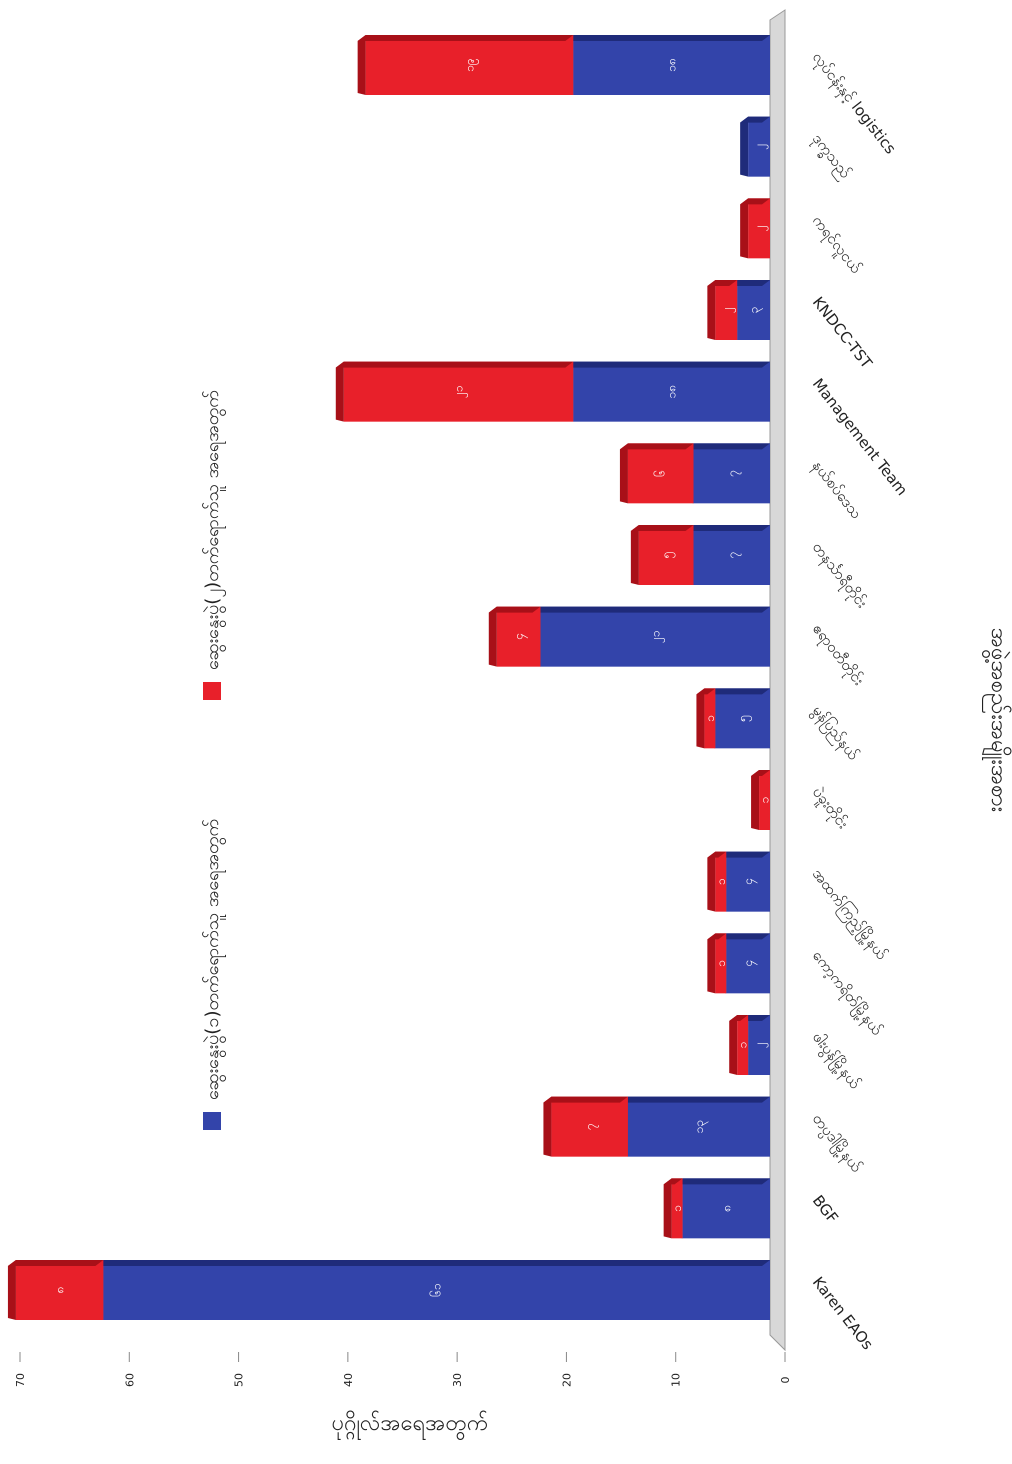  I want to click on data-label: ၃, so click(755, 310).